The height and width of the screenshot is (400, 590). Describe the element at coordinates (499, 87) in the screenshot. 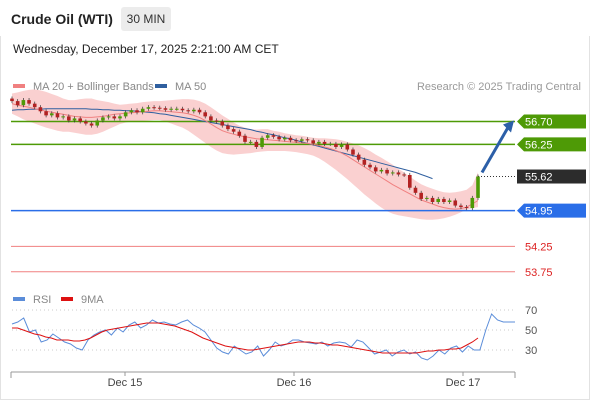

I see `credit-label: Research © 2025 Trading Central` at that location.